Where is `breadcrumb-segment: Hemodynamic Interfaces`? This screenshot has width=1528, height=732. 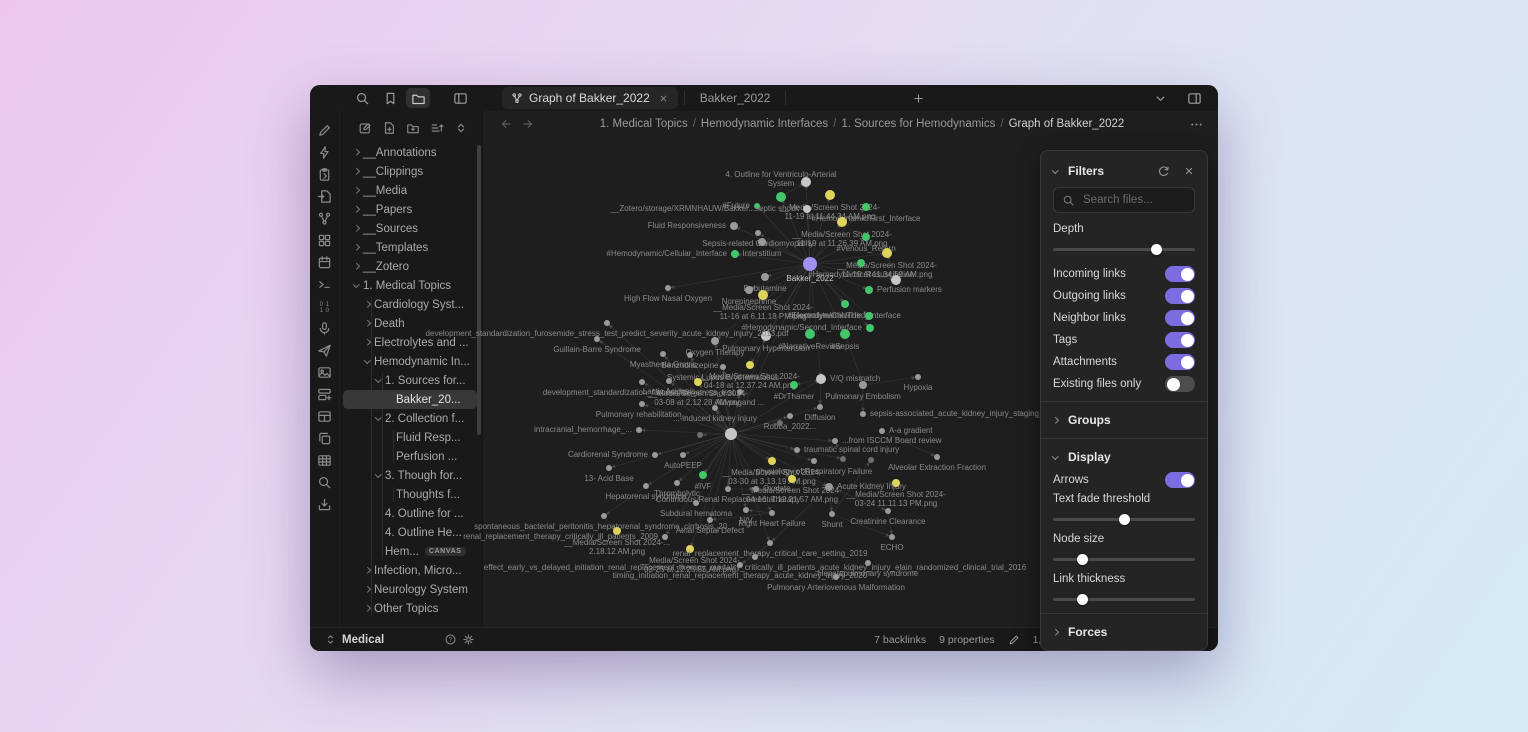 breadcrumb-segment: Hemodynamic Interfaces is located at coordinates (764, 124).